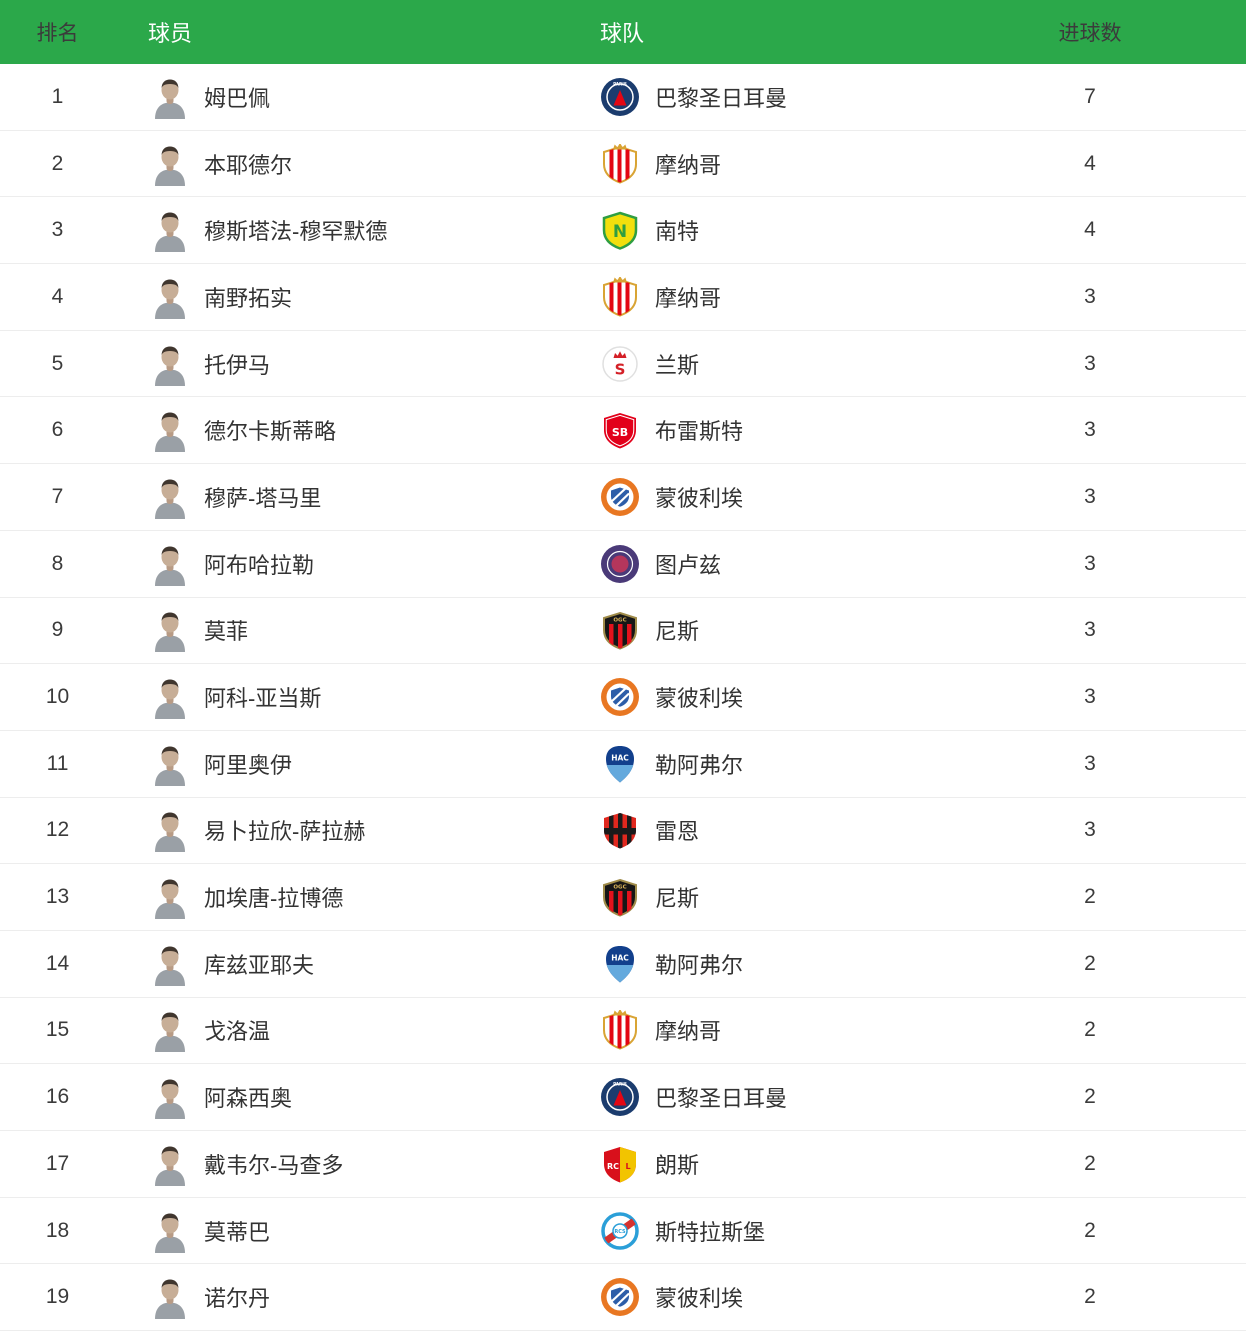  Describe the element at coordinates (622, 33) in the screenshot. I see `header-team: 球队` at that location.